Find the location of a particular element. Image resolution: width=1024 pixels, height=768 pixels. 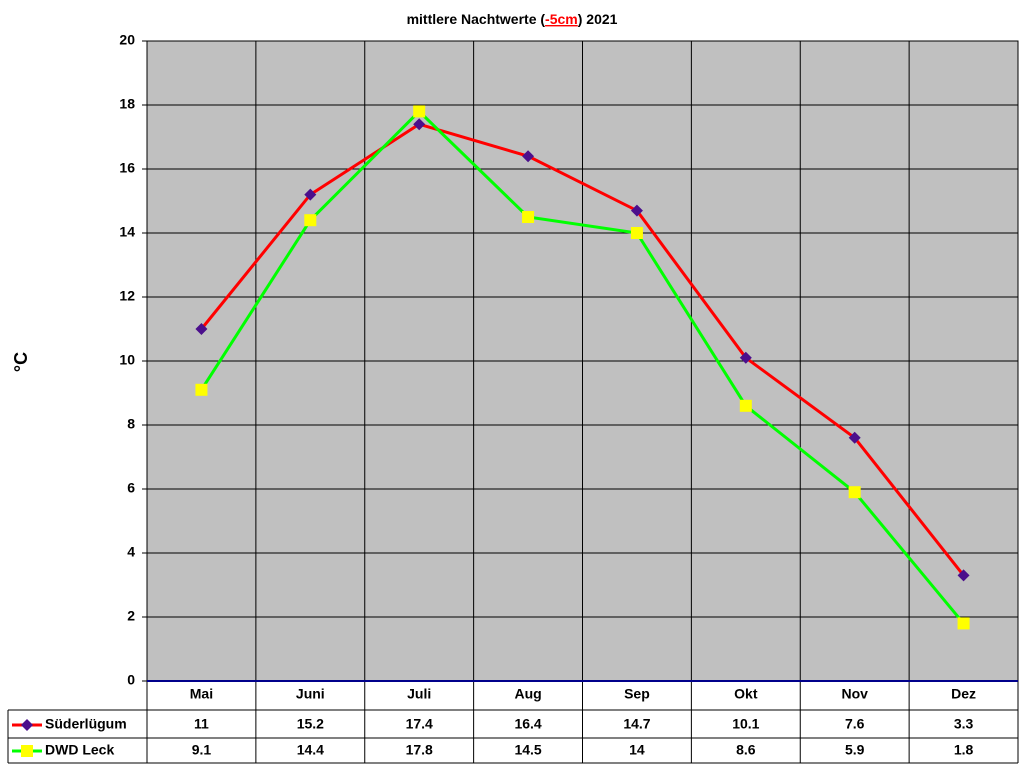

x-tick-label: Aug is located at coordinates (527, 694).